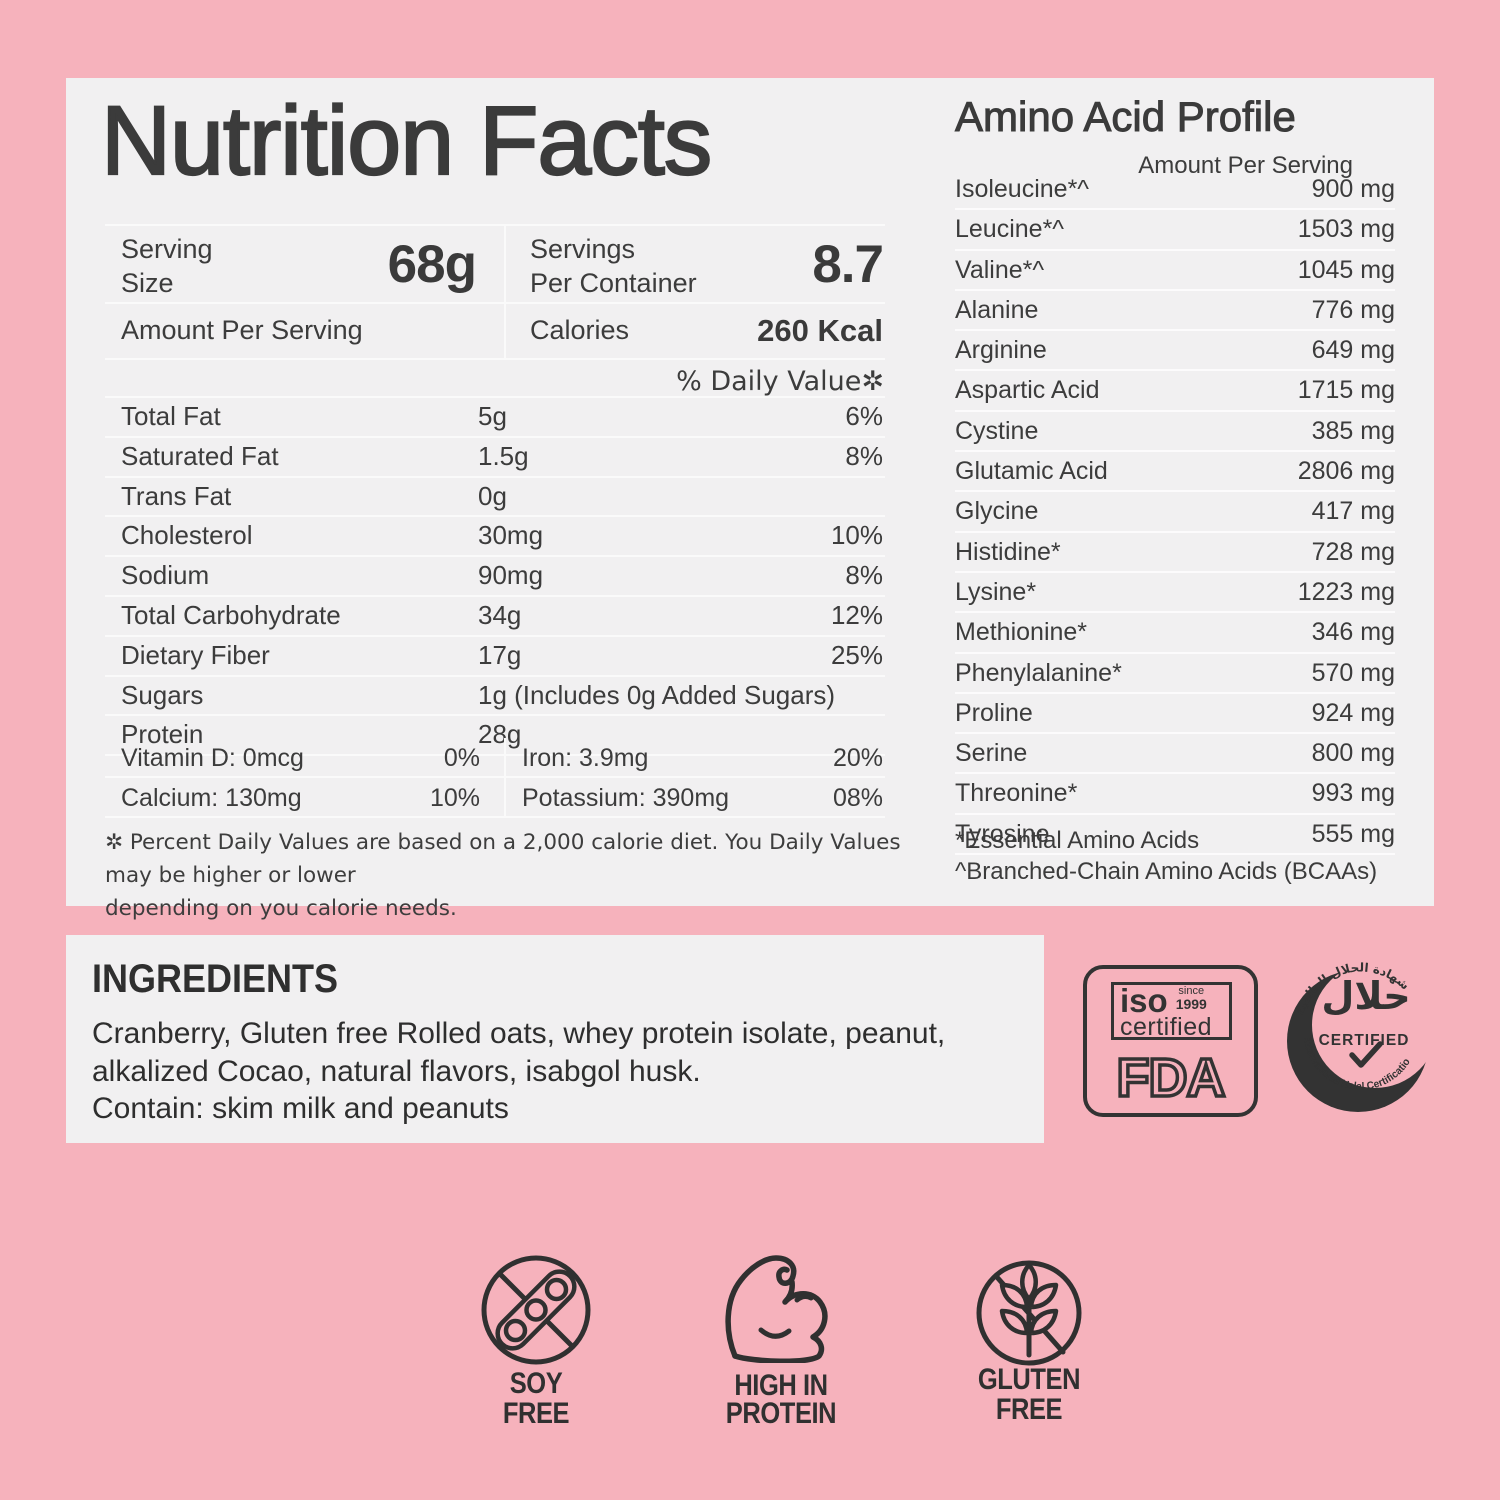 This screenshot has width=1500, height=1500. I want to click on amino-name: Serine, so click(991, 753).